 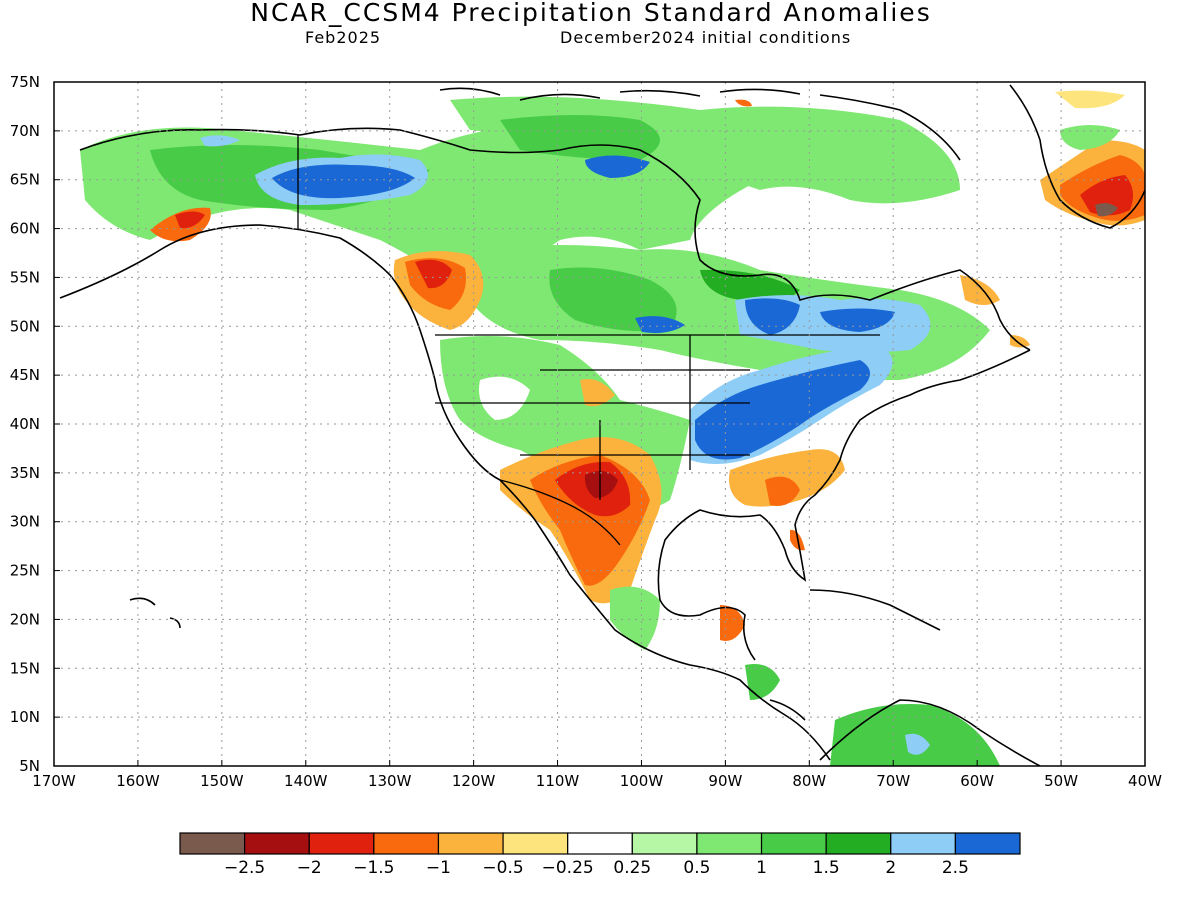 What do you see at coordinates (596, 868) in the screenshot?
I see `colorbar-labels: −2.5 −2 −1.5 −1 −0.5 −0.25 0.25 0.5 1 1.5 2 2.5` at bounding box center [596, 868].